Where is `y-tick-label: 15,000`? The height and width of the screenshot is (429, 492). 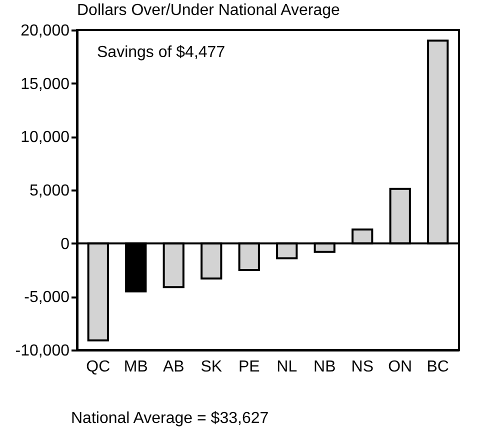 y-tick-label: 15,000 is located at coordinates (45, 84).